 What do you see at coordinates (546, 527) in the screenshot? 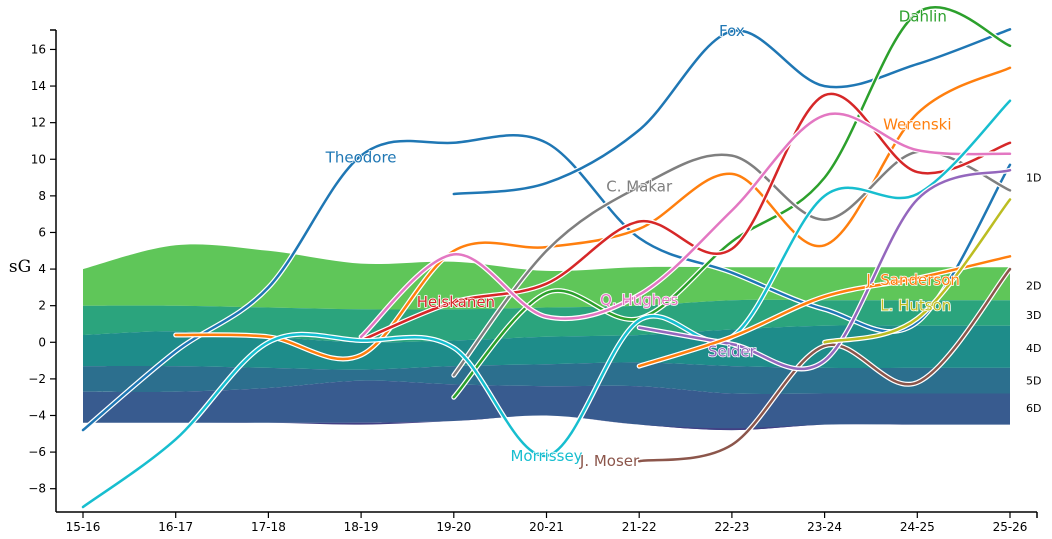
I see `x-tick-label: 20-21` at bounding box center [546, 527].